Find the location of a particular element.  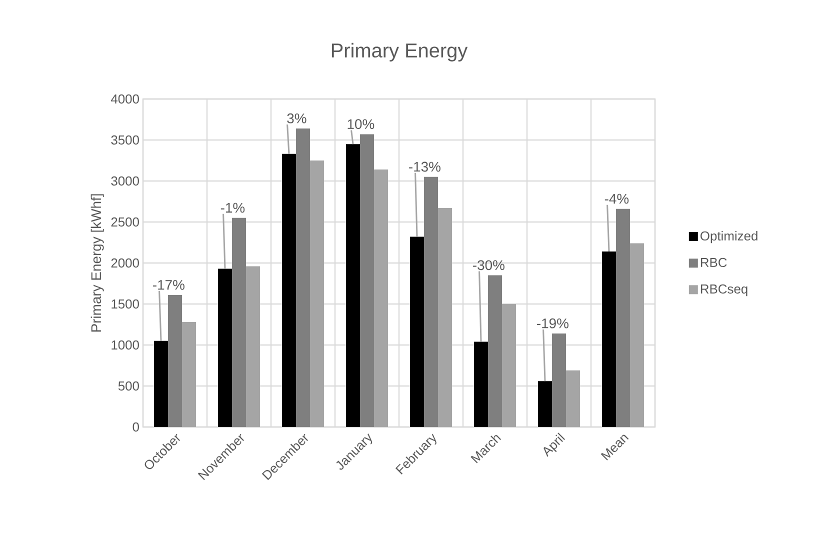

y-tick-label: 500 is located at coordinates (128, 386).